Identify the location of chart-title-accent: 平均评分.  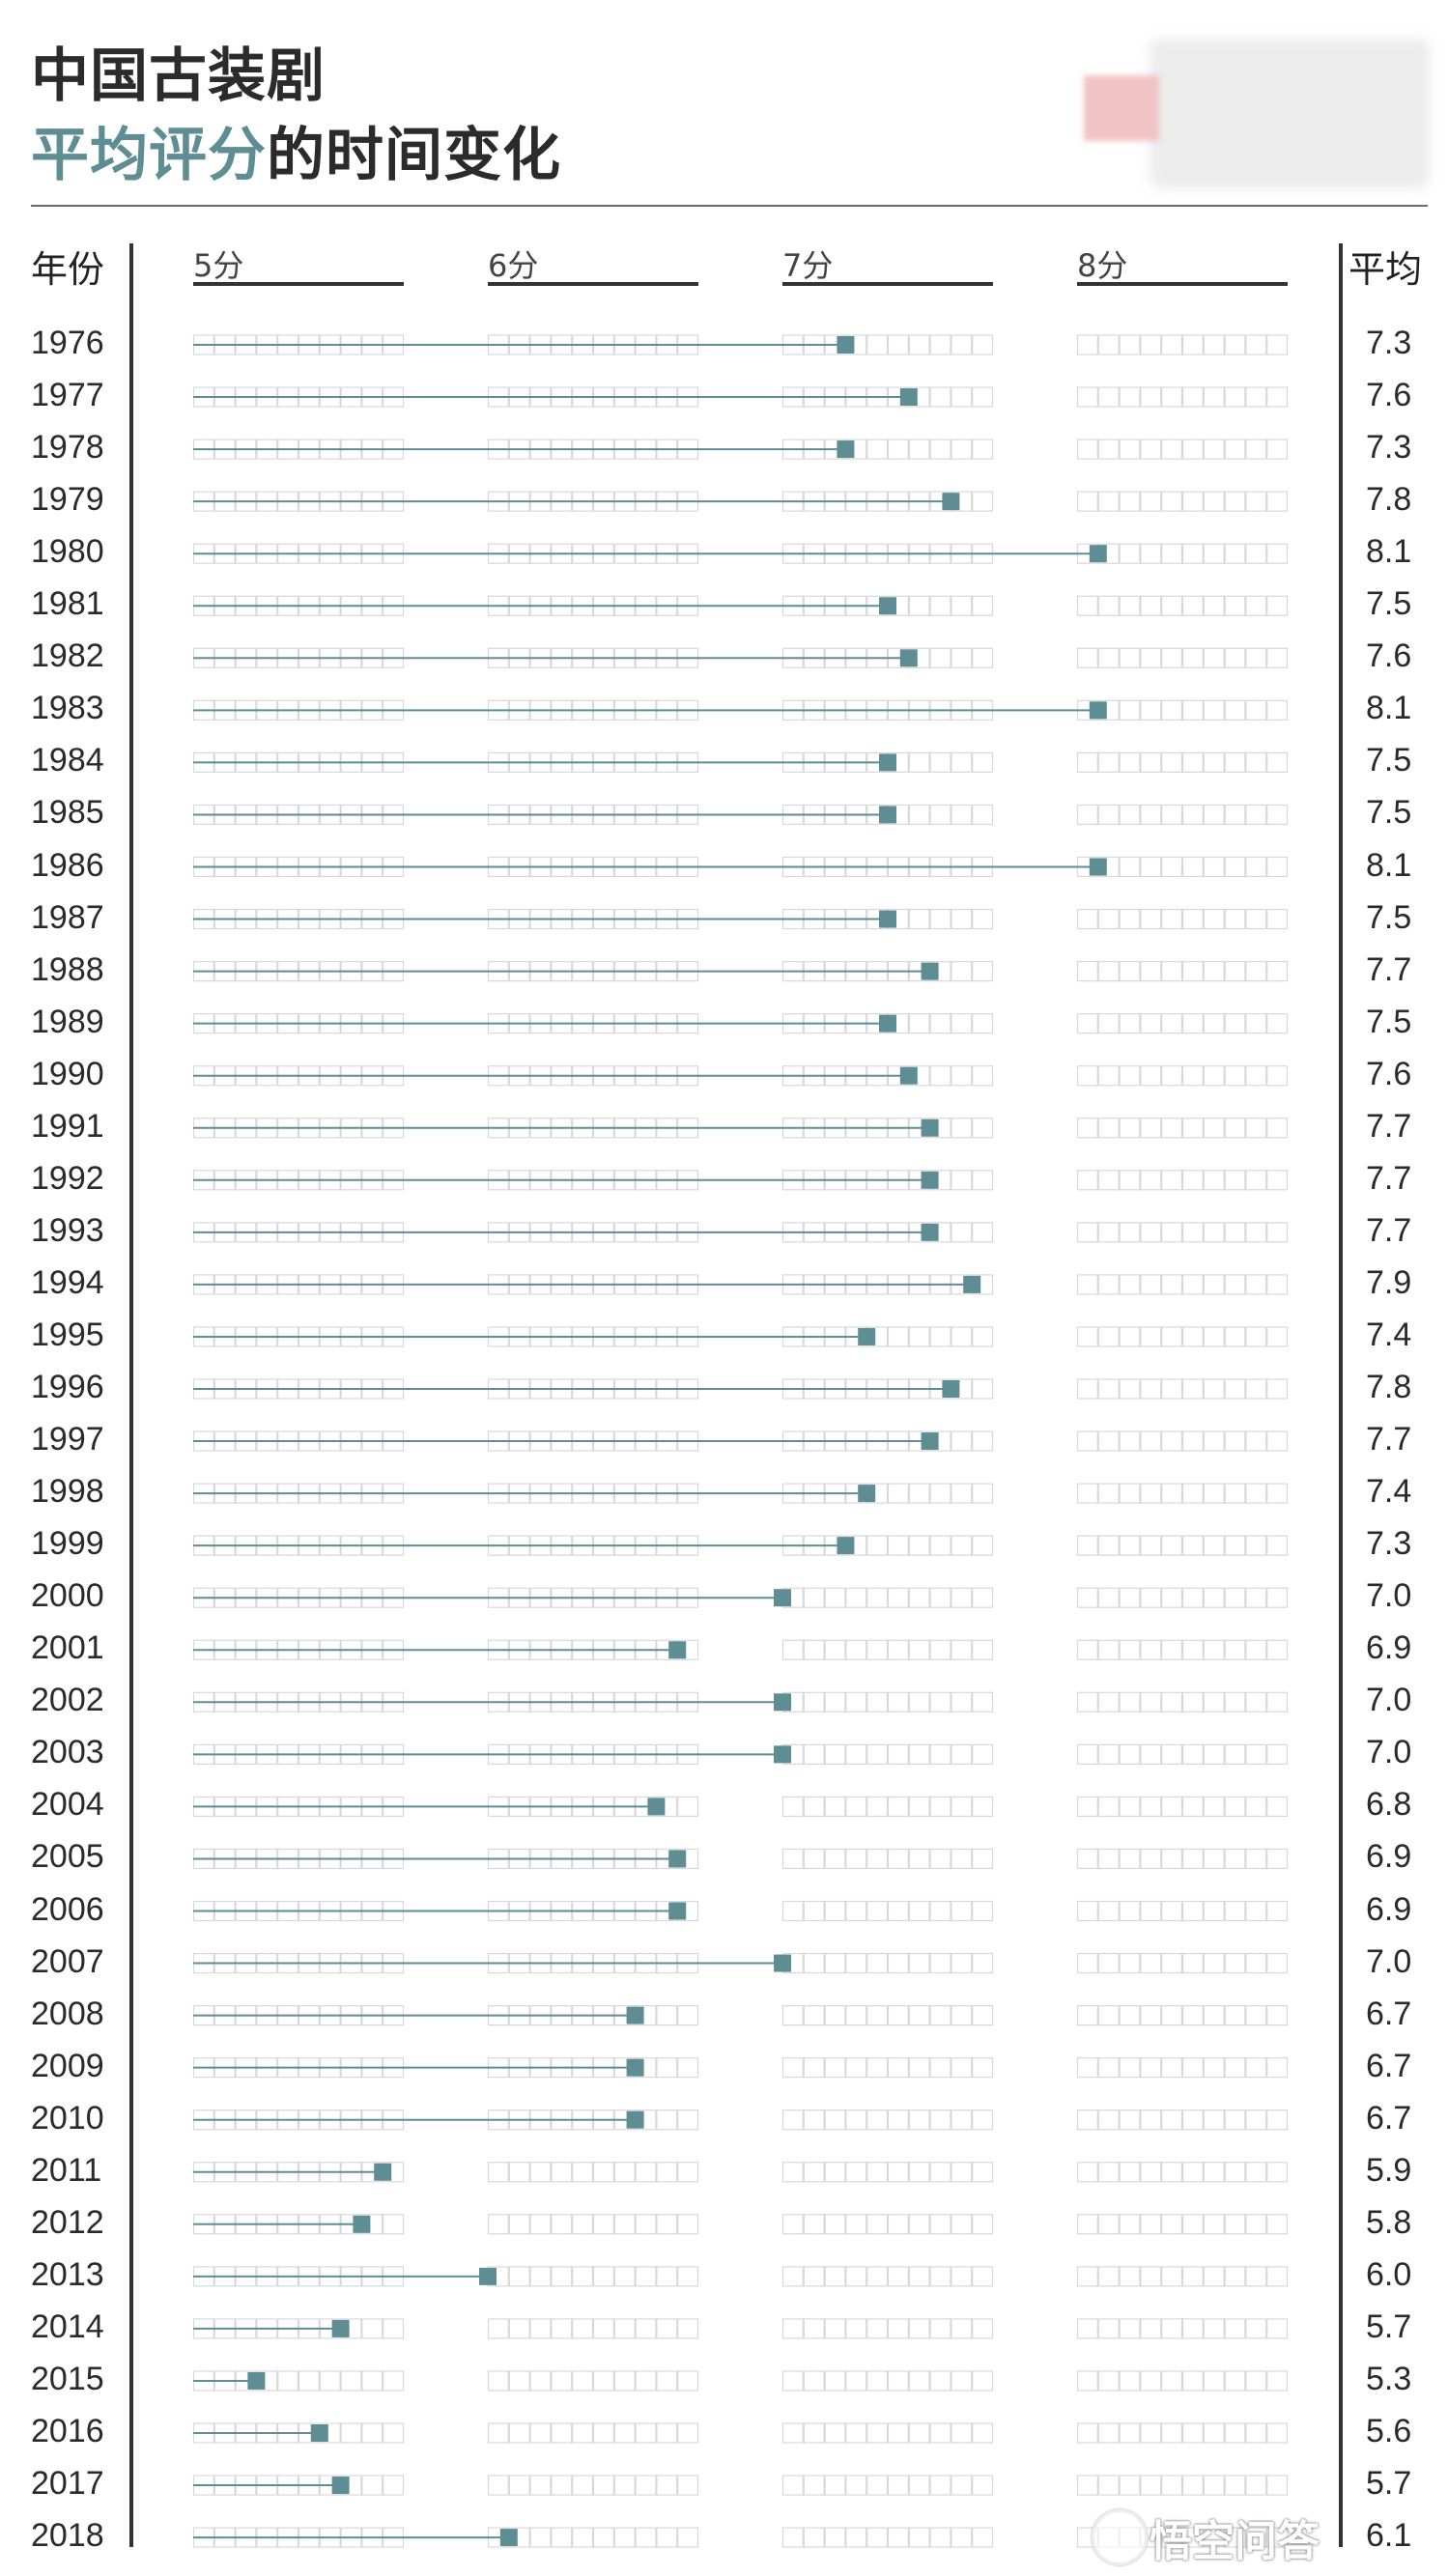
(149, 155).